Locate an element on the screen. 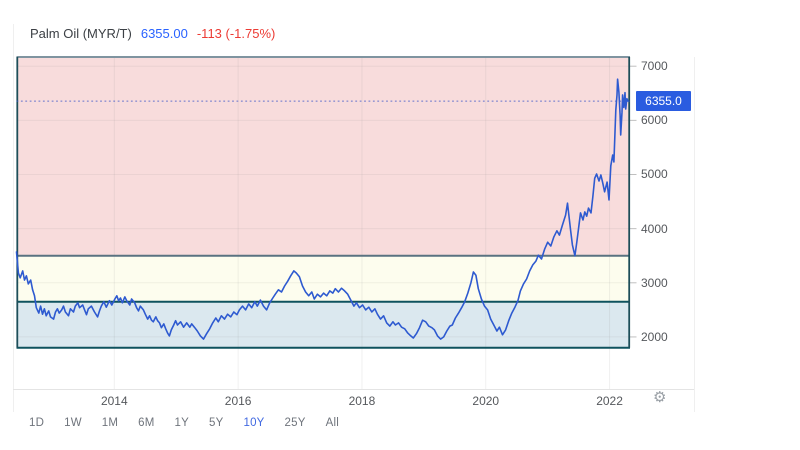 The image size is (800, 450). x-axis-label: 2022 is located at coordinates (609, 401).